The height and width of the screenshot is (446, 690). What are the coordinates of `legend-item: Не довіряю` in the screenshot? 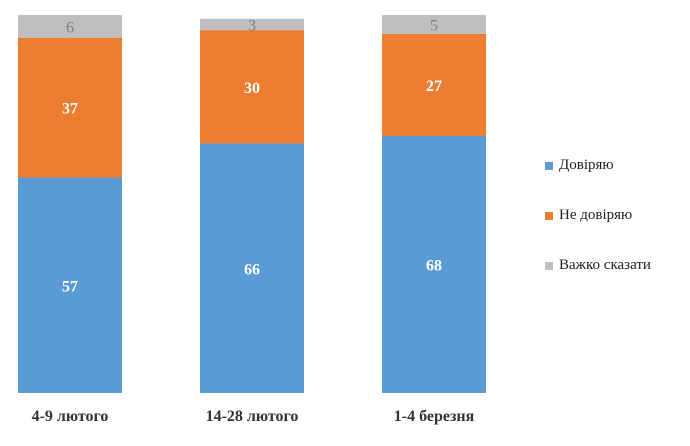 It's located at (588, 215).